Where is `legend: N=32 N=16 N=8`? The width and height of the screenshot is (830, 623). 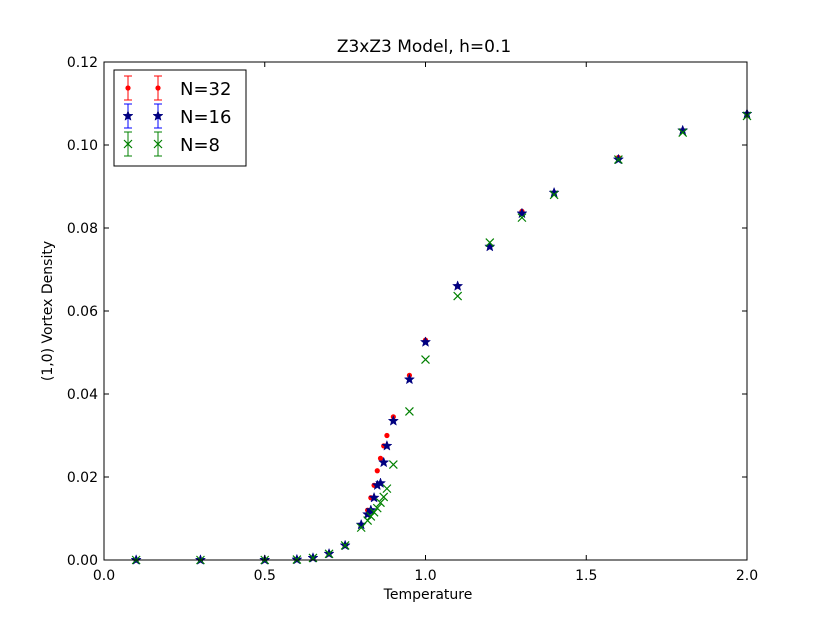
legend: N=32 N=16 N=8 is located at coordinates (180, 118).